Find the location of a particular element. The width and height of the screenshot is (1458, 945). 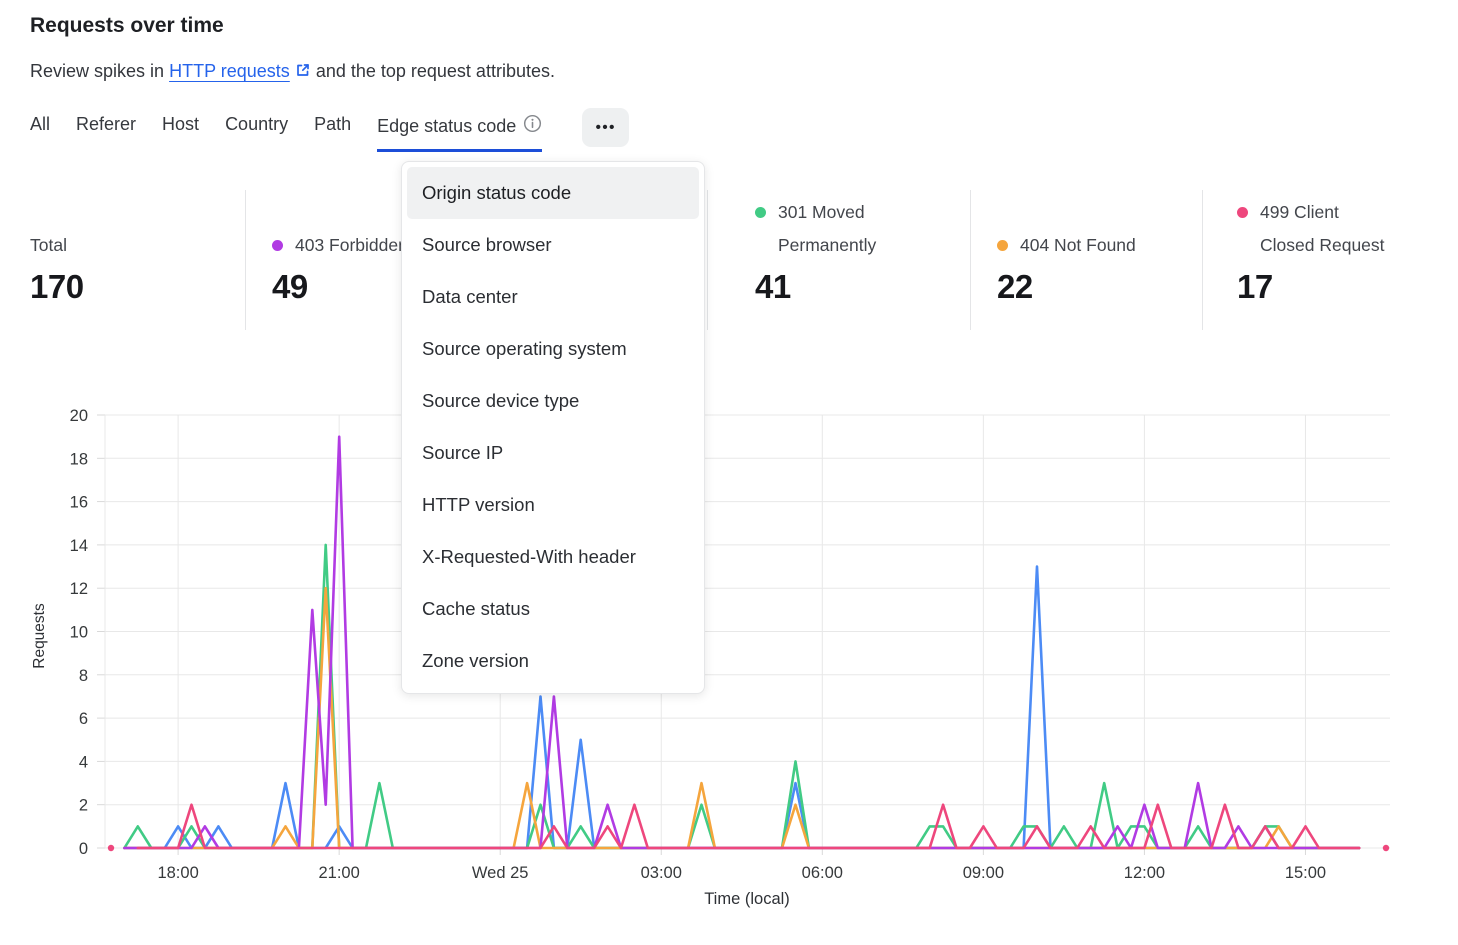

stat-404-label: 404 Not Found is located at coordinates (1078, 245).